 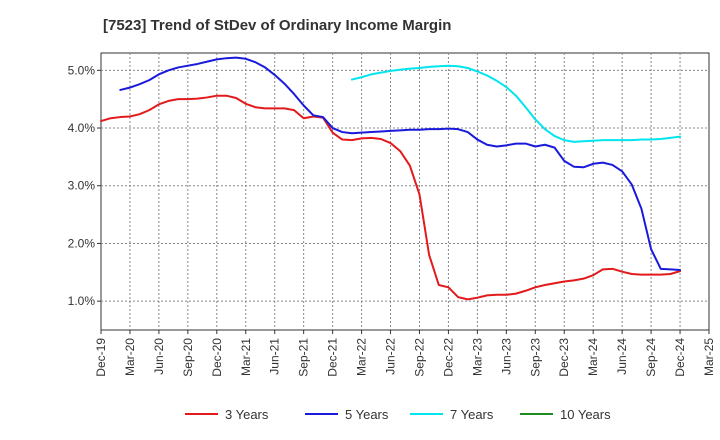 I want to click on x-tick-label: Mar-23, so click(x=477, y=357).